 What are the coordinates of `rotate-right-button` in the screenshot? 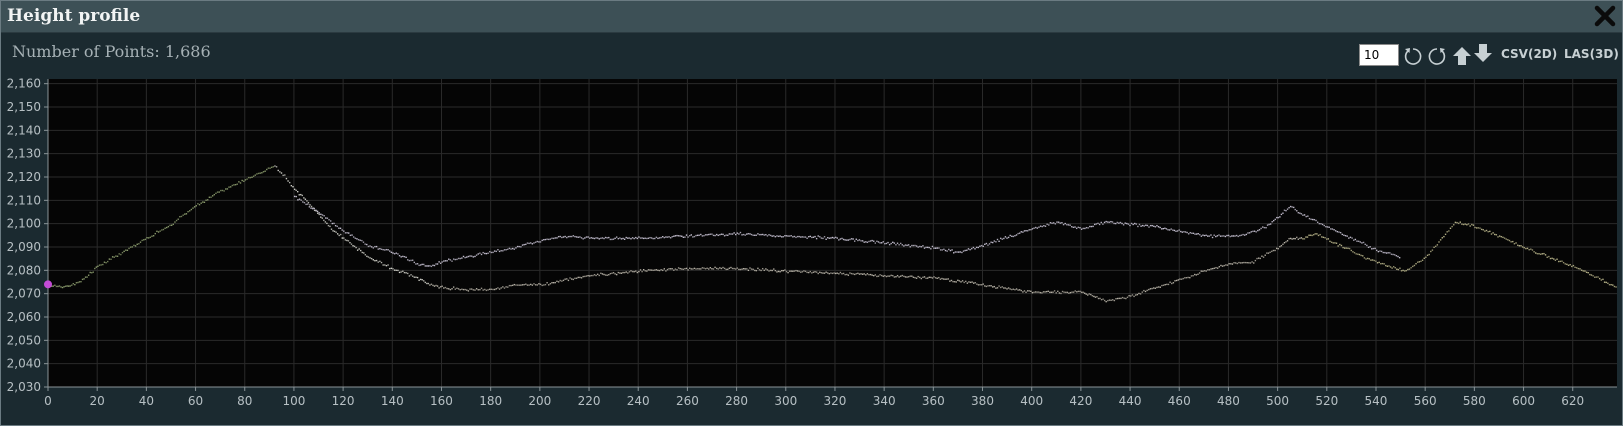 It's located at (1437, 56).